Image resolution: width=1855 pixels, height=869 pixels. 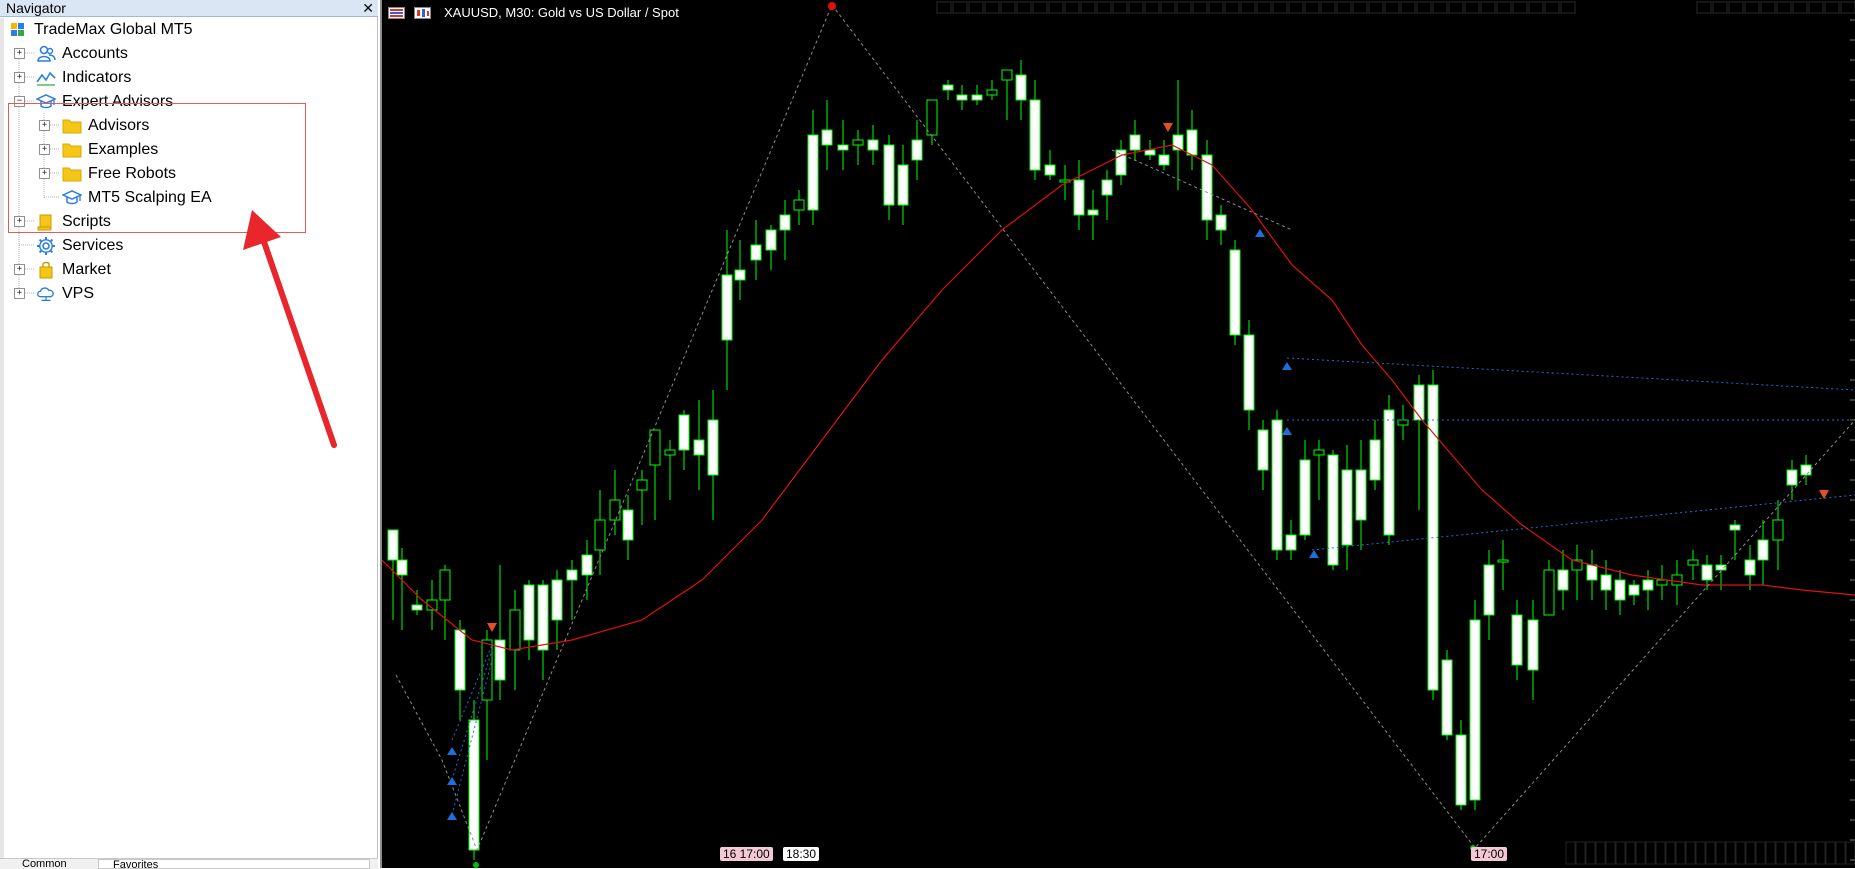 What do you see at coordinates (132, 173) in the screenshot?
I see `tree-item-label: Free Robots` at bounding box center [132, 173].